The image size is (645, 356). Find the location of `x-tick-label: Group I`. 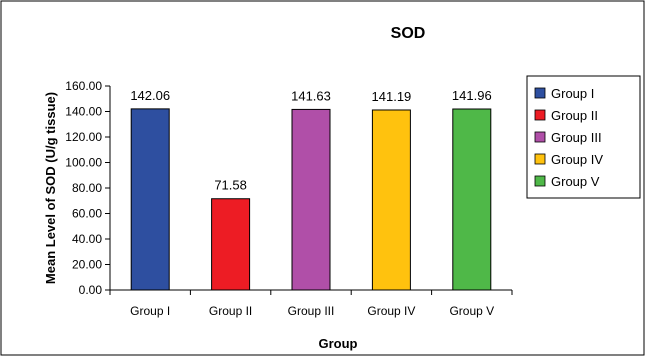

x-tick-label: Group I is located at coordinates (150, 311).